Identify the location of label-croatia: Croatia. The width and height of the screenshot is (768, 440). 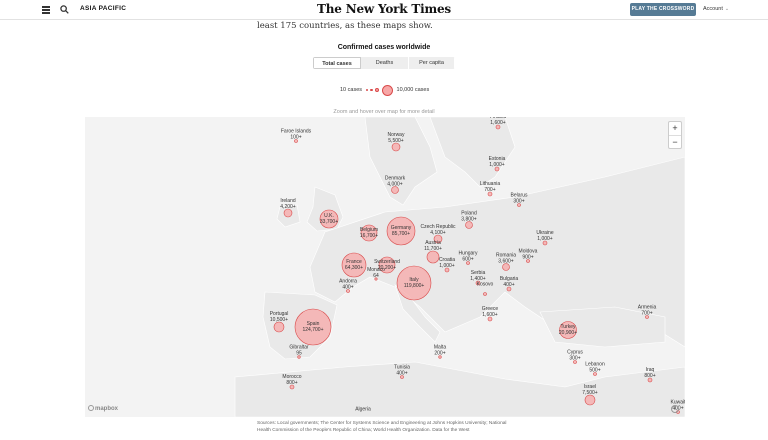
(447, 260).